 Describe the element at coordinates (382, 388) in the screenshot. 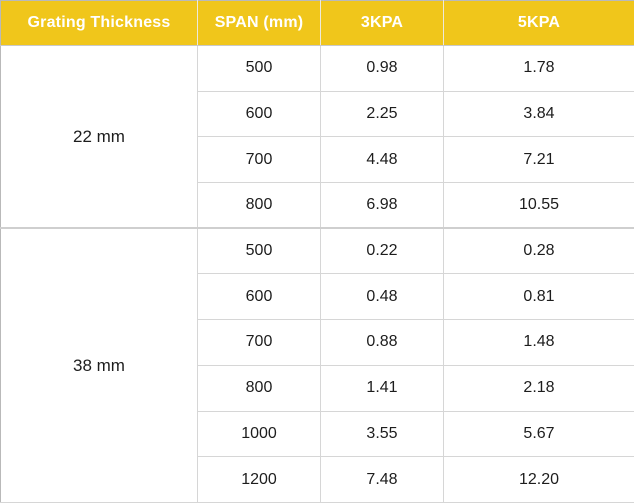

I see `kpa3-cell: 1.41` at that location.